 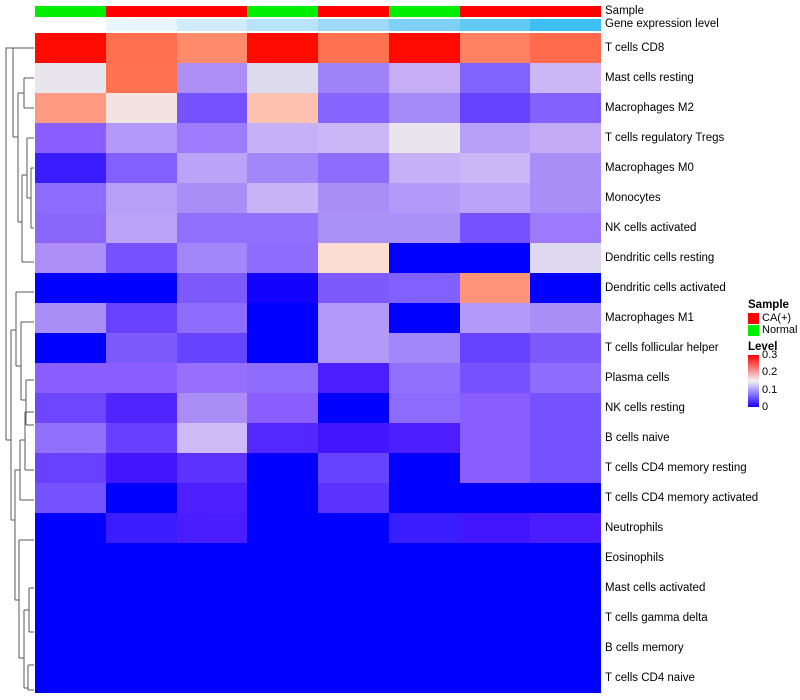 I want to click on row-label: Macrophages M0, so click(x=649, y=168).